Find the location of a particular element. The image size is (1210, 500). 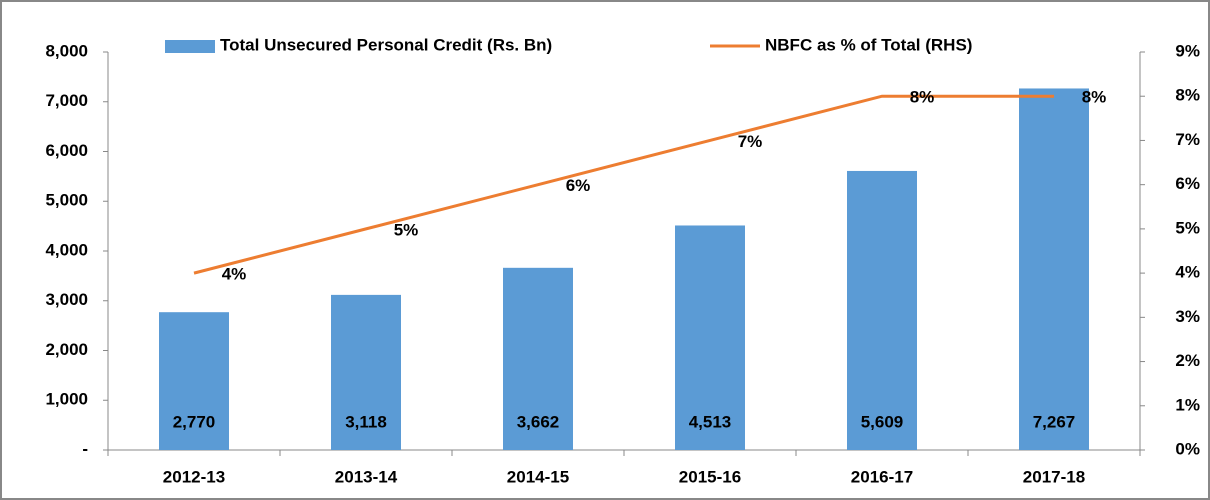

legend-label: Total Unsecured Personal Credit (Rs. Bn) is located at coordinates (386, 44).